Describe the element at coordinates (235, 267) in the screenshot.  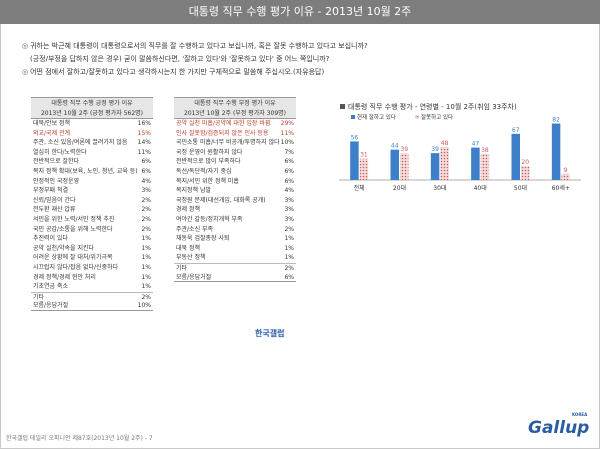
I see `table-row: 기타 2%` at that location.